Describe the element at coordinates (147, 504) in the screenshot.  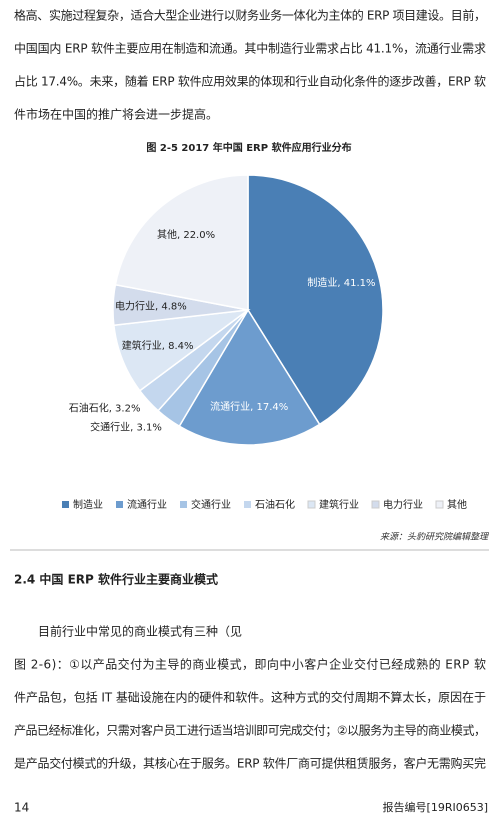
I see `legend-label: 流通行业` at that location.